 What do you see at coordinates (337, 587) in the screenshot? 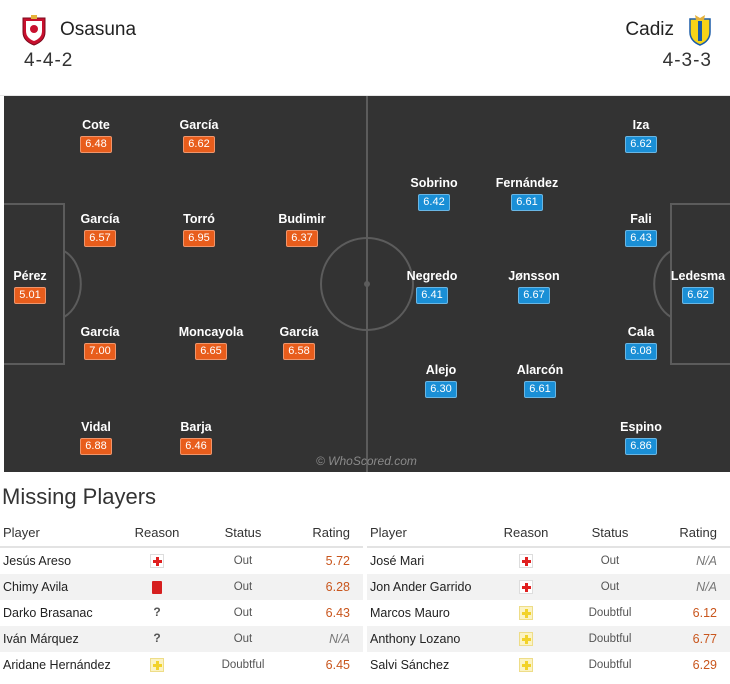
I see `missing-rating: 6.28` at bounding box center [337, 587].